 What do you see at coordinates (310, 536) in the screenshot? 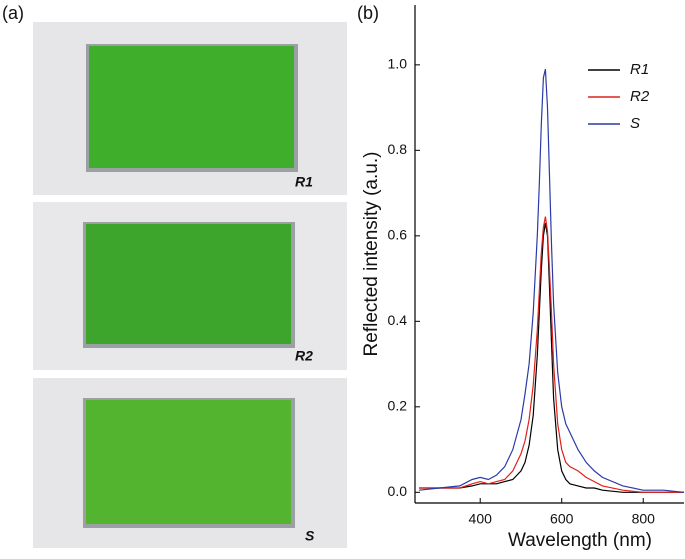
I see `photo-label: S` at bounding box center [310, 536].